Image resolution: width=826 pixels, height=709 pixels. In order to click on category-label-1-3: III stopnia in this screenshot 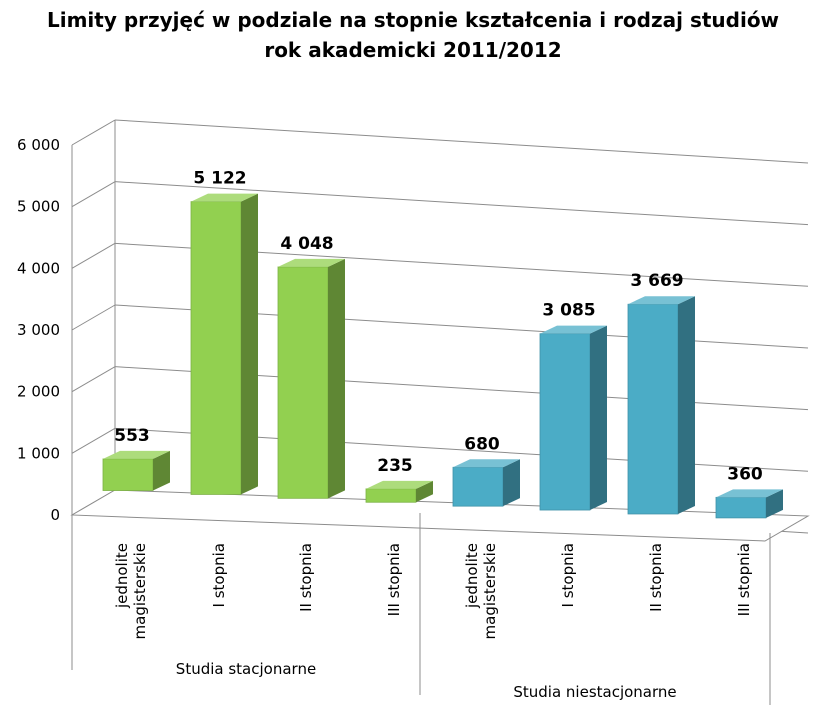, I will do `click(744, 579)`.